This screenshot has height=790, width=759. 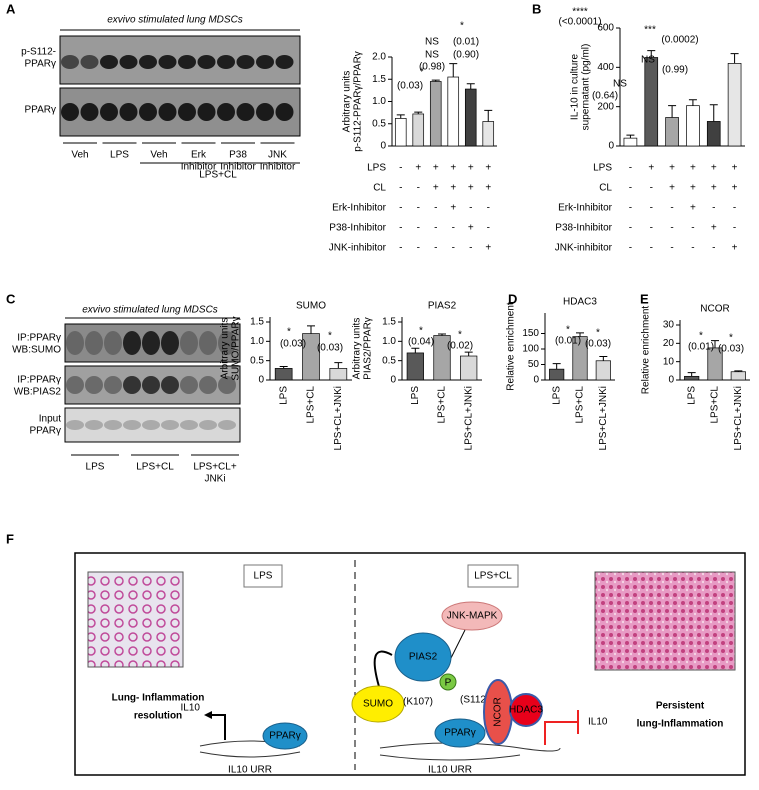 What do you see at coordinates (580, 12) in the screenshot?
I see `significance: ****` at bounding box center [580, 12].